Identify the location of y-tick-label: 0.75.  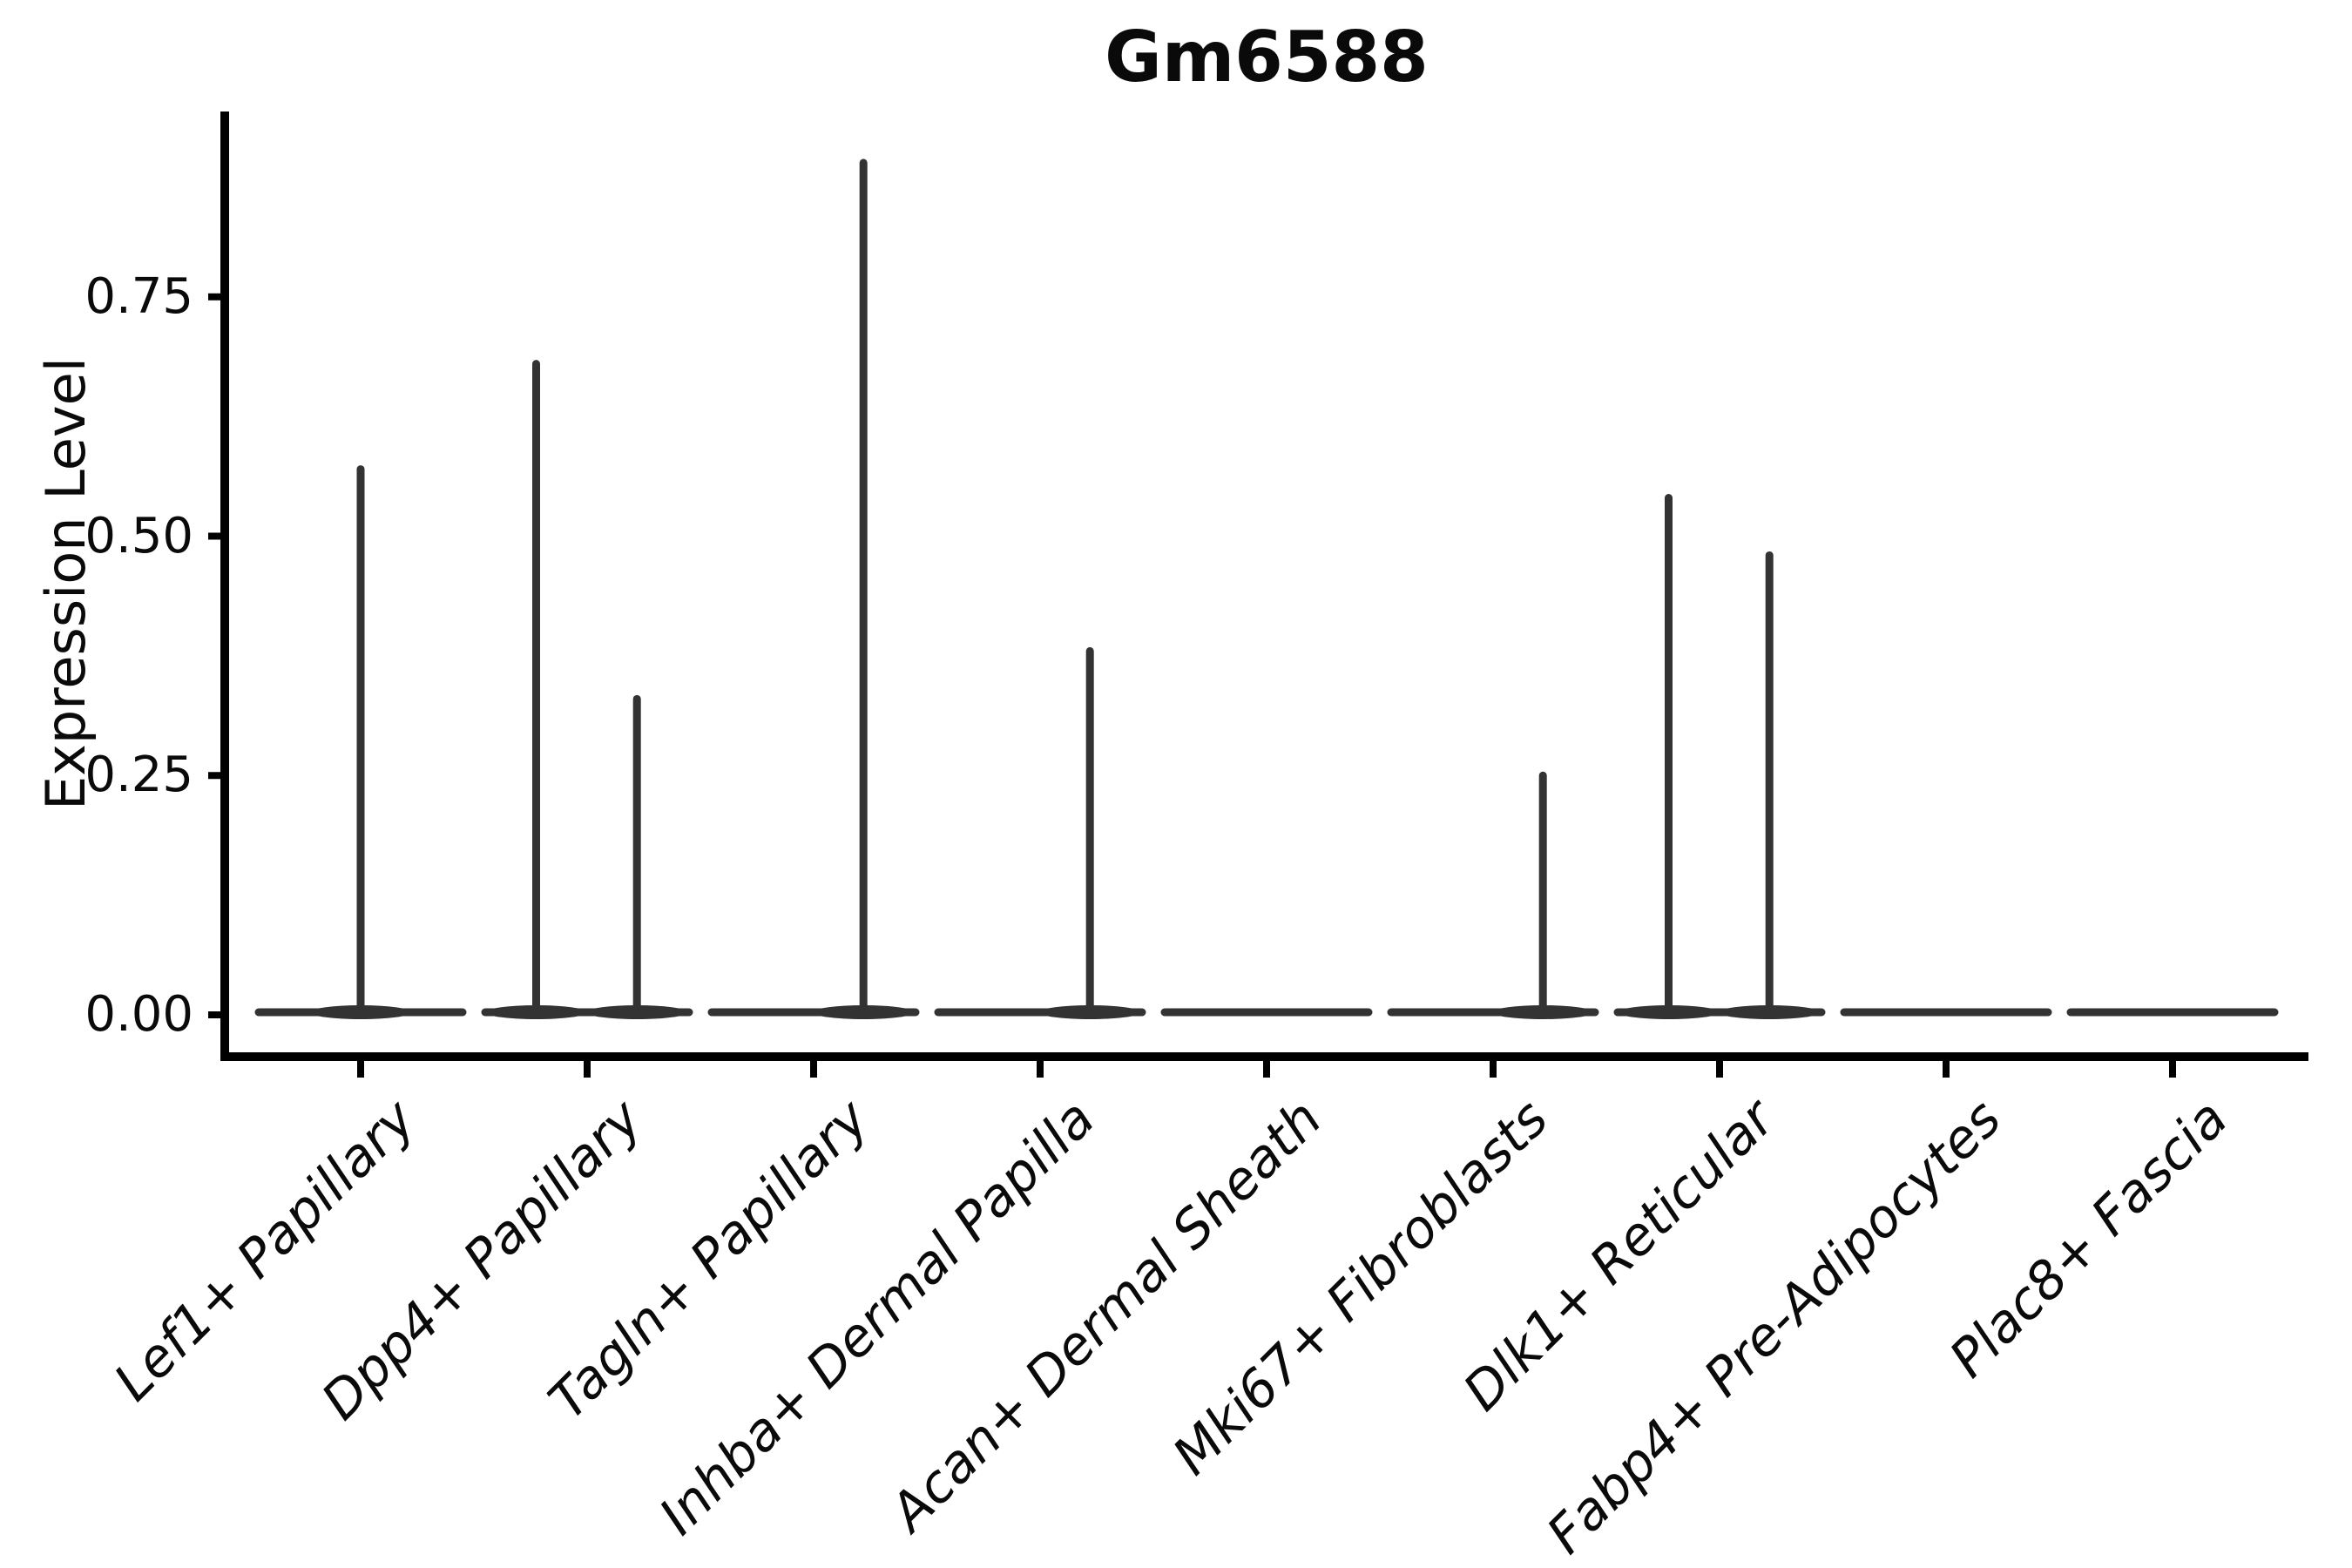
(138, 296).